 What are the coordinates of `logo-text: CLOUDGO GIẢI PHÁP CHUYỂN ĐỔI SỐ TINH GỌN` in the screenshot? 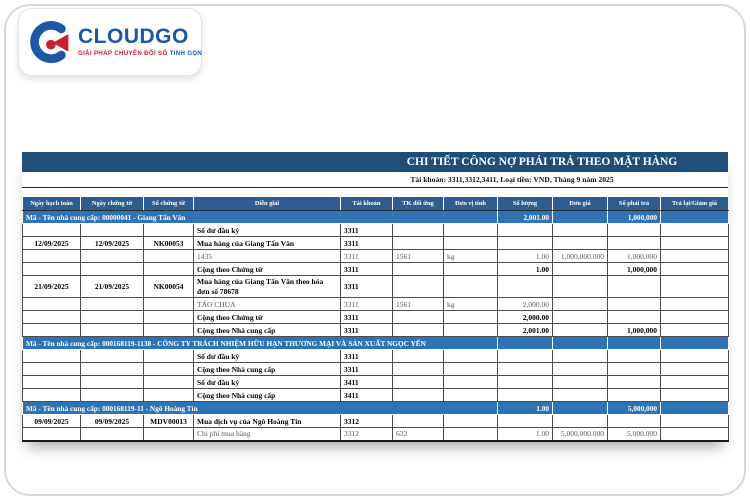 It's located at (140, 41).